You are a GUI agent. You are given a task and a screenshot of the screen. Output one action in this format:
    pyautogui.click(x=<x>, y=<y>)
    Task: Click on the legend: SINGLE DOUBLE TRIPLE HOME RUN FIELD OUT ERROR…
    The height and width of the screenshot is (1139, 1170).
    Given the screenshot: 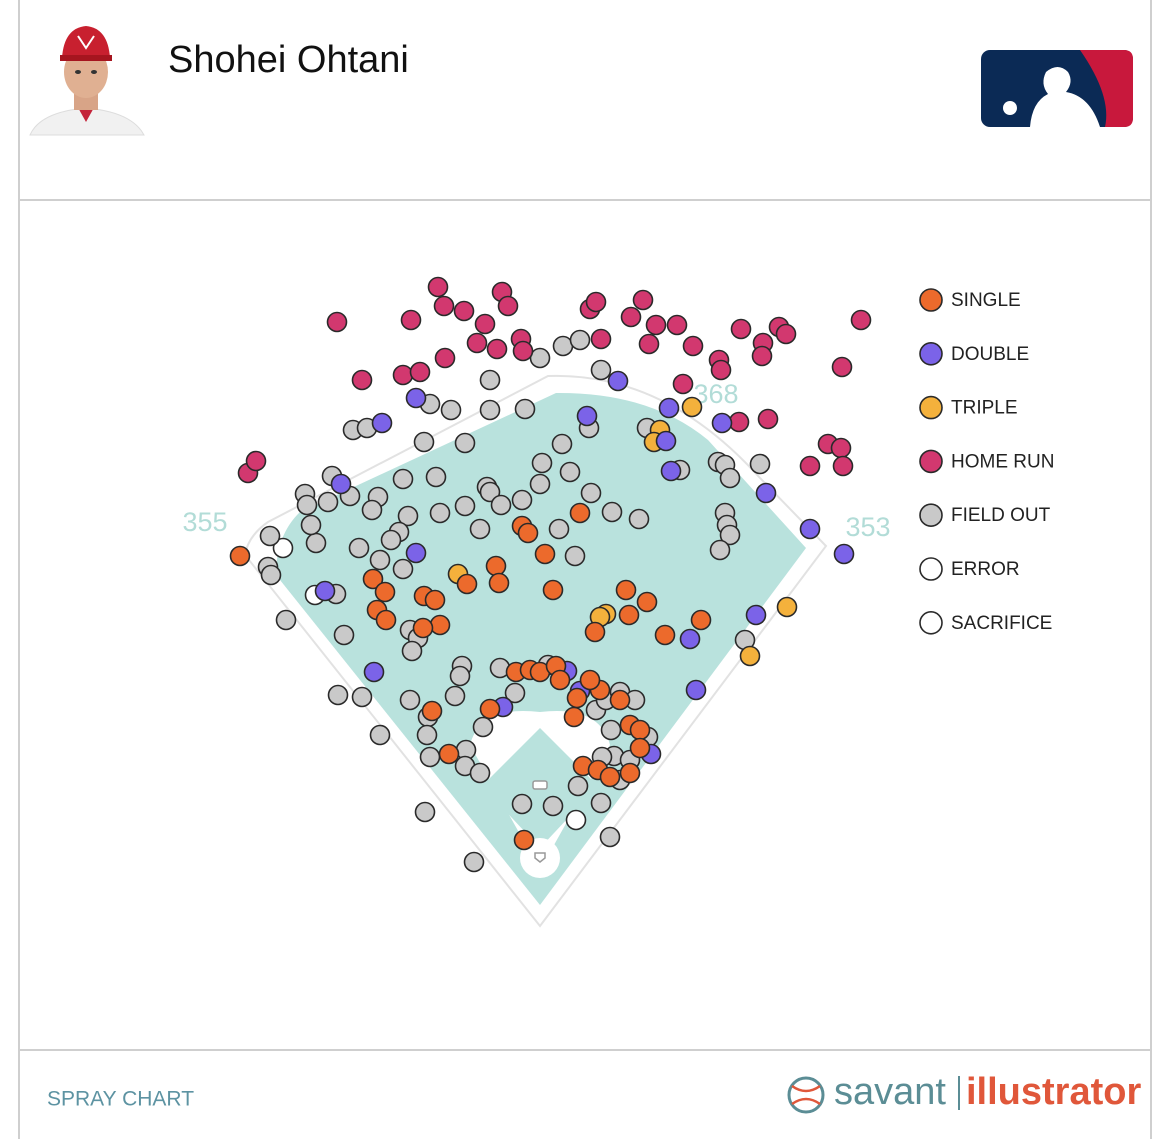 What is the action you would take?
    pyautogui.click(x=986, y=461)
    